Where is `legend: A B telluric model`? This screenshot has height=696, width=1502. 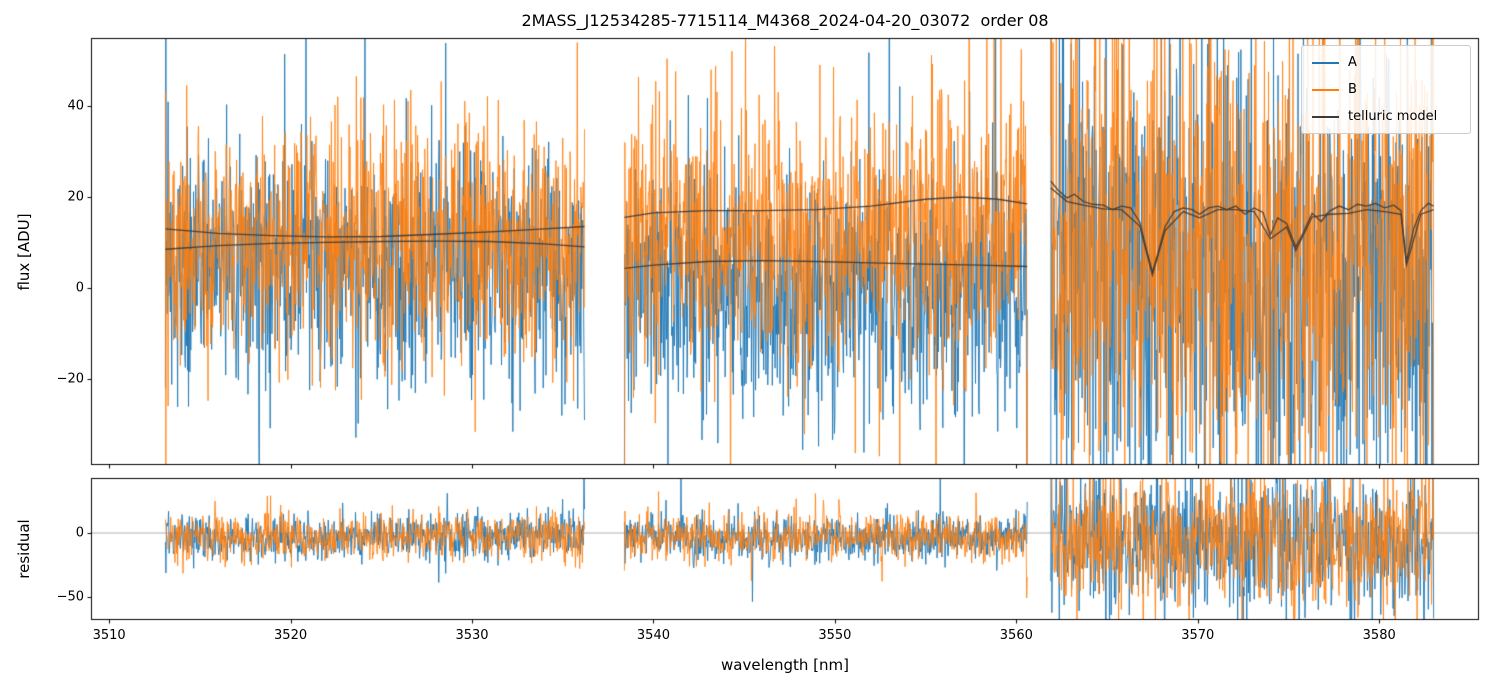 legend: A B telluric model is located at coordinates (1386, 89).